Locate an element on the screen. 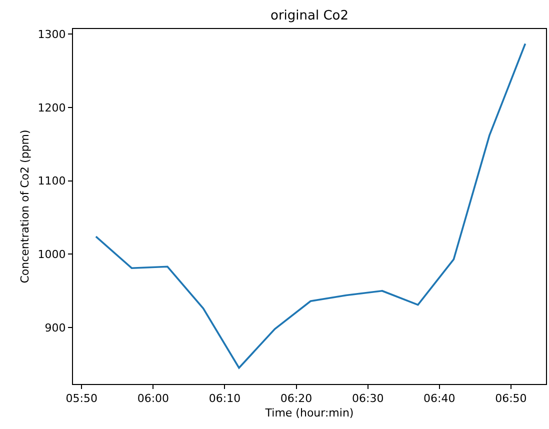 Image resolution: width=549 pixels, height=429 pixels. x-tick-label: 06:20 is located at coordinates (296, 399).